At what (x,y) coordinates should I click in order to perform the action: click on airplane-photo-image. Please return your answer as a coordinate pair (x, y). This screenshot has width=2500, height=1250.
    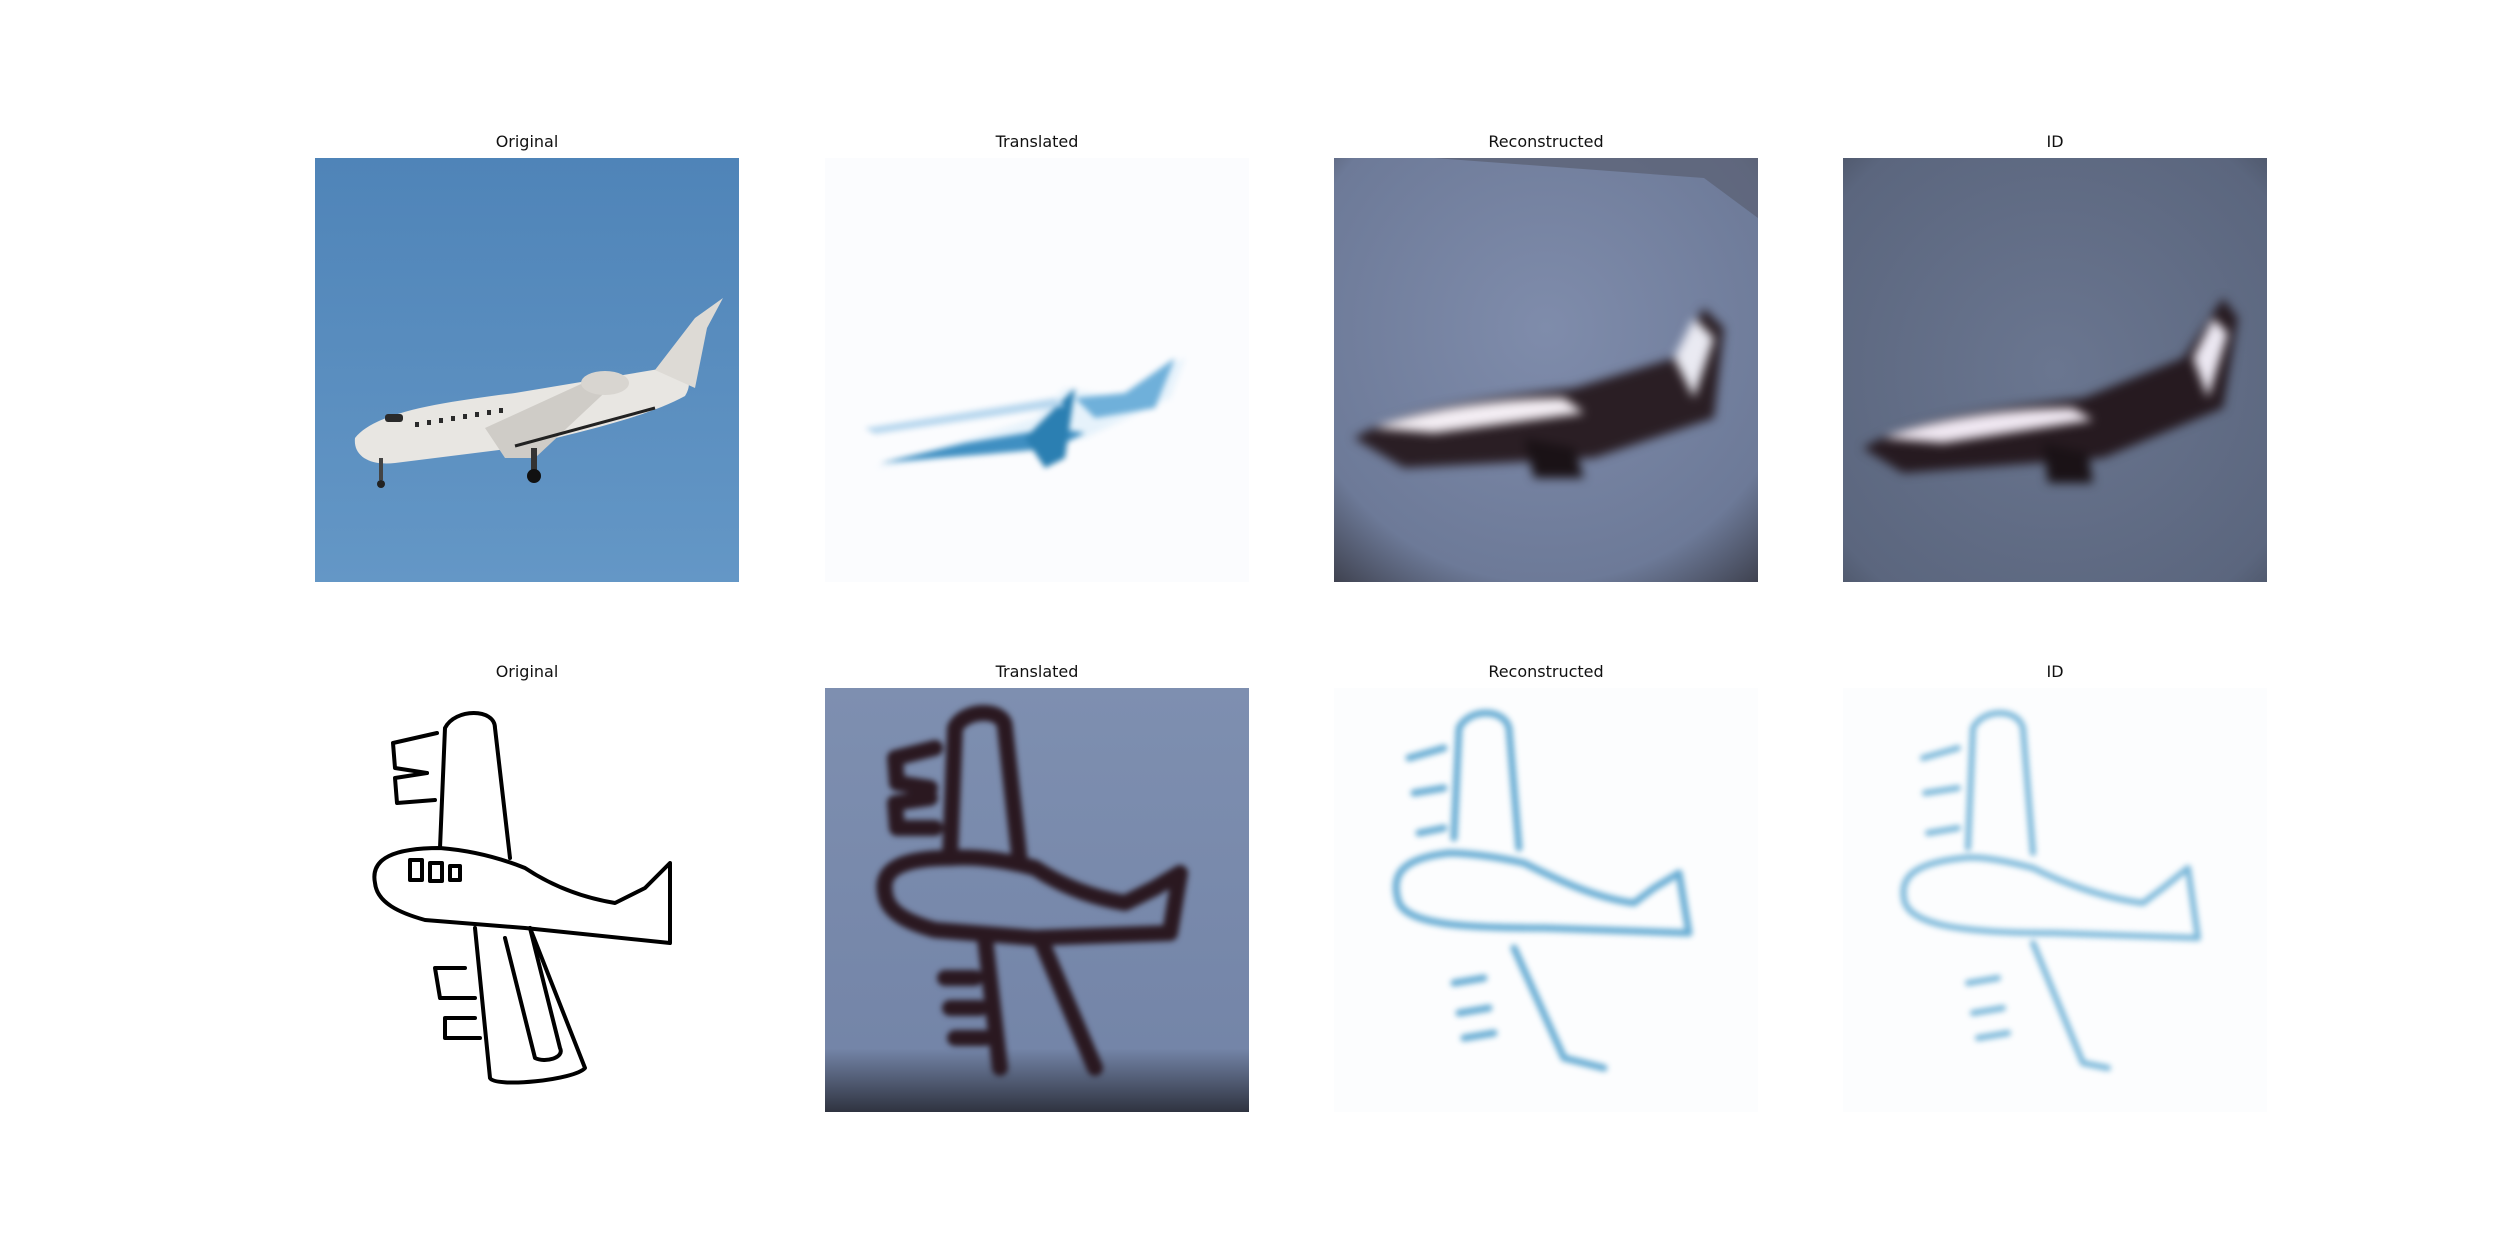
    Looking at the image, I should click on (527, 370).